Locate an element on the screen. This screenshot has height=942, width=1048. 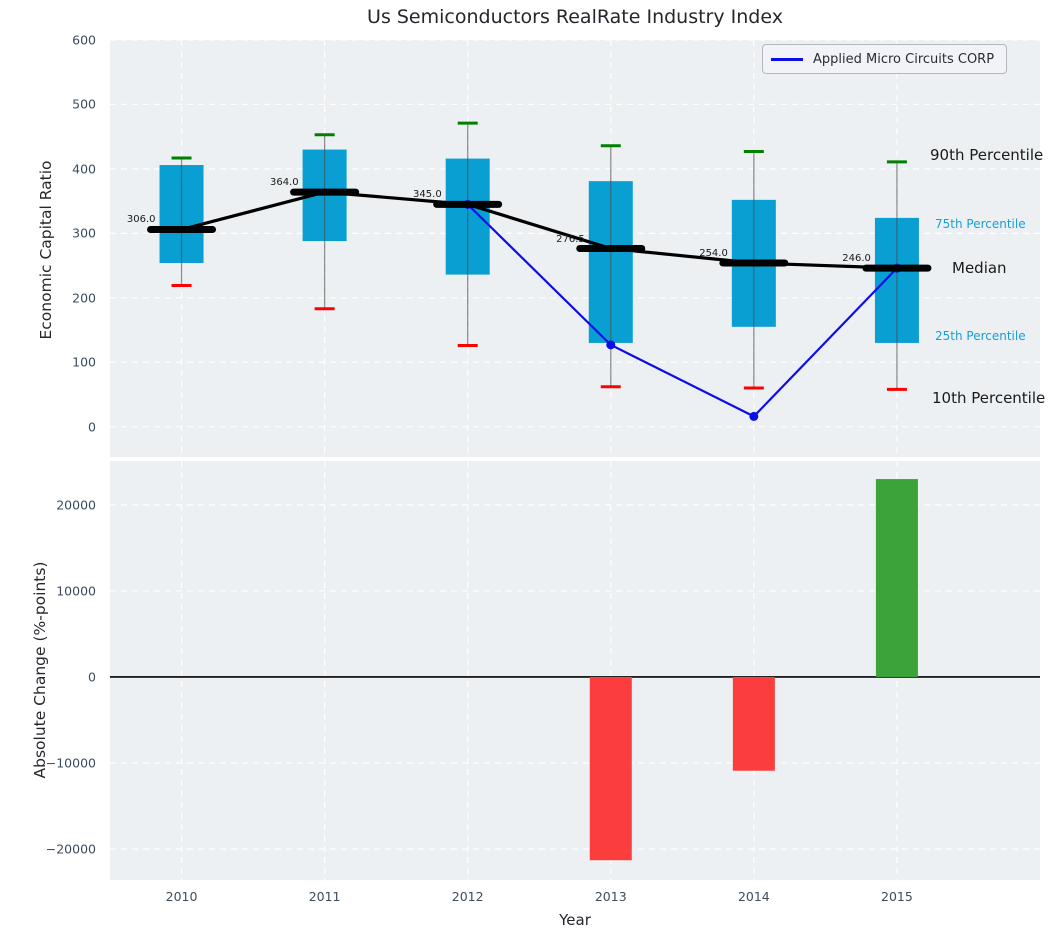
annotation-10th-percentile: 10th Percentile is located at coordinates (989, 397).